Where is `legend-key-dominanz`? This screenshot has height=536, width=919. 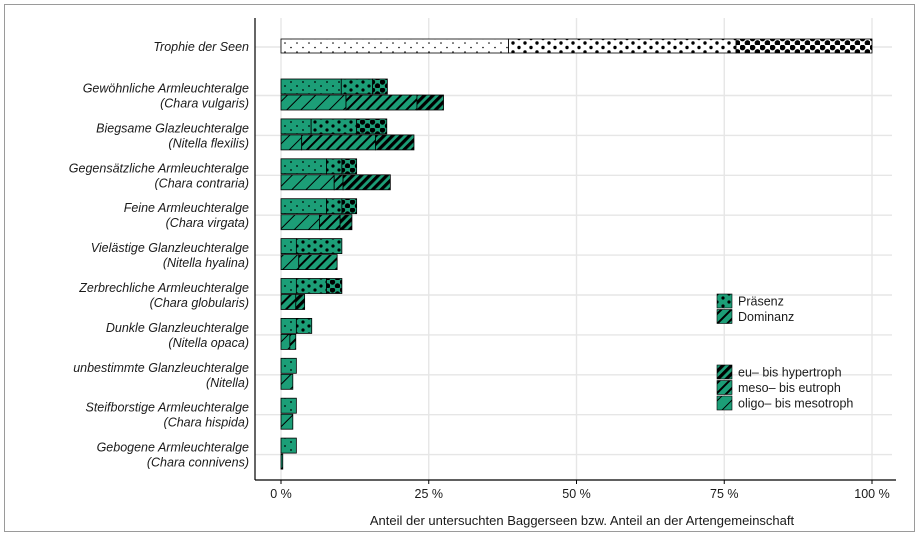
legend-key-dominanz is located at coordinates (724, 316).